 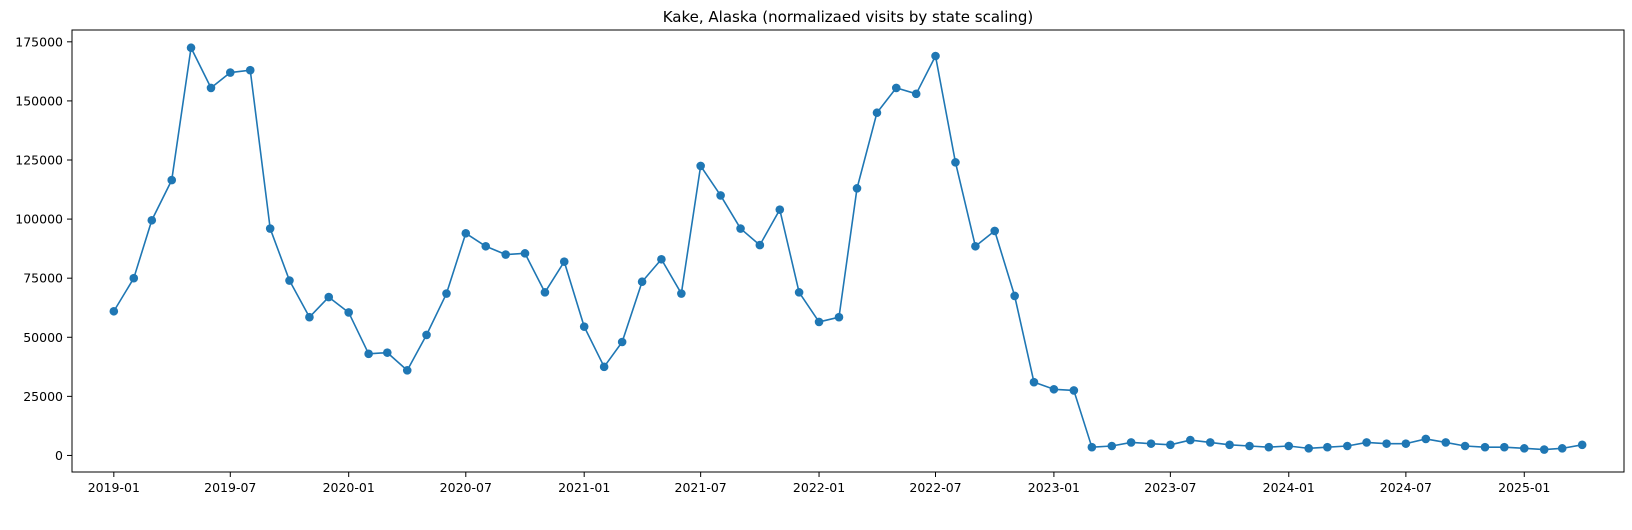 I want to click on y-tick-label: 150000, so click(x=39, y=100).